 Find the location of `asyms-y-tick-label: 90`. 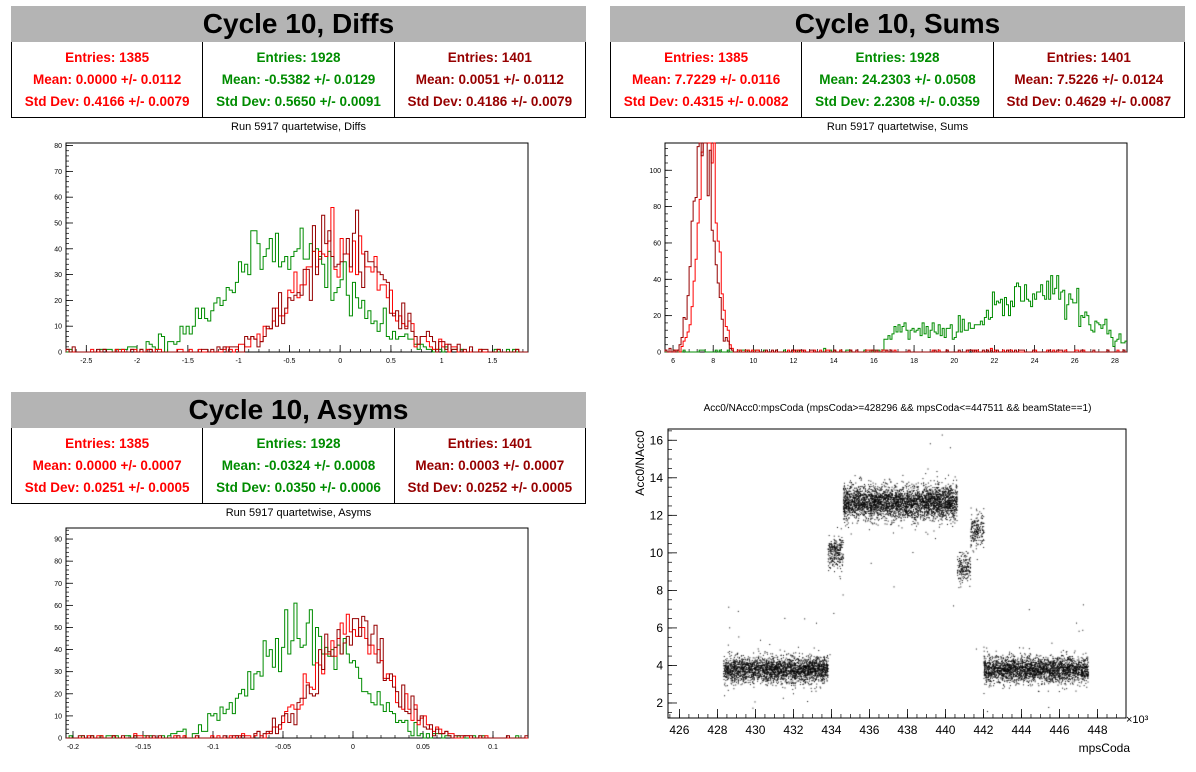

asyms-y-tick-label: 90 is located at coordinates (58, 540).